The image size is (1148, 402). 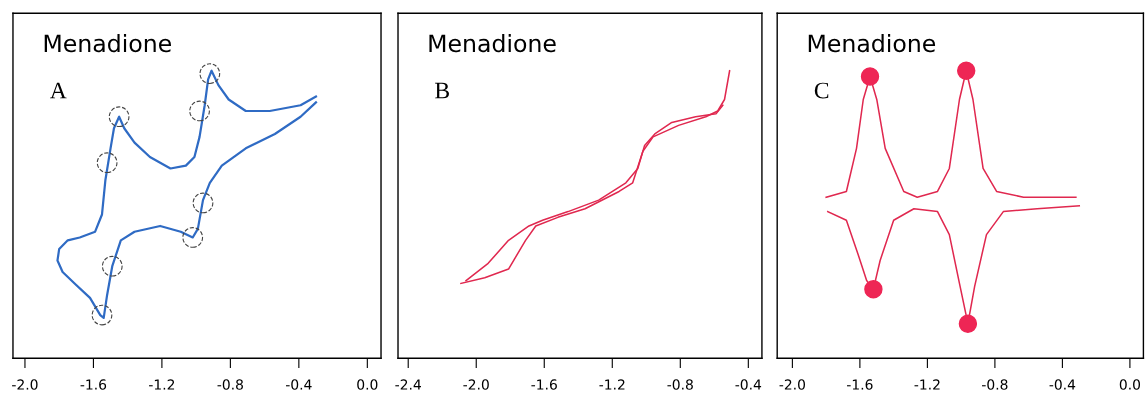 What do you see at coordinates (408, 384) in the screenshot?
I see `x-tick-label: -2.4` at bounding box center [408, 384].